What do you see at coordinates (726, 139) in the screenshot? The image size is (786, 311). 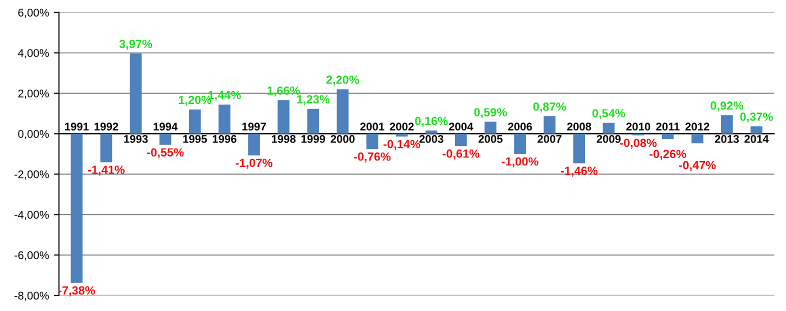 I see `x-tick-label: 2013` at bounding box center [726, 139].